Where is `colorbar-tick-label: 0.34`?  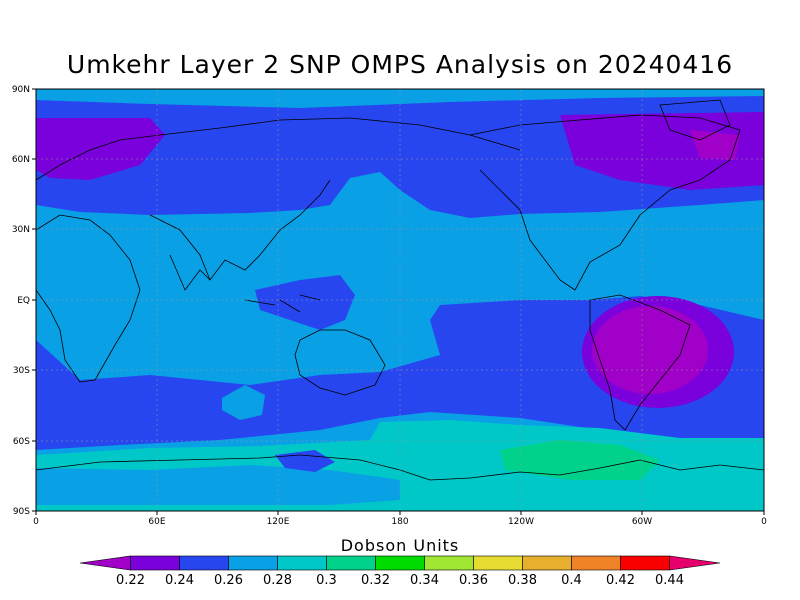
colorbar-tick-label: 0.34 is located at coordinates (424, 580).